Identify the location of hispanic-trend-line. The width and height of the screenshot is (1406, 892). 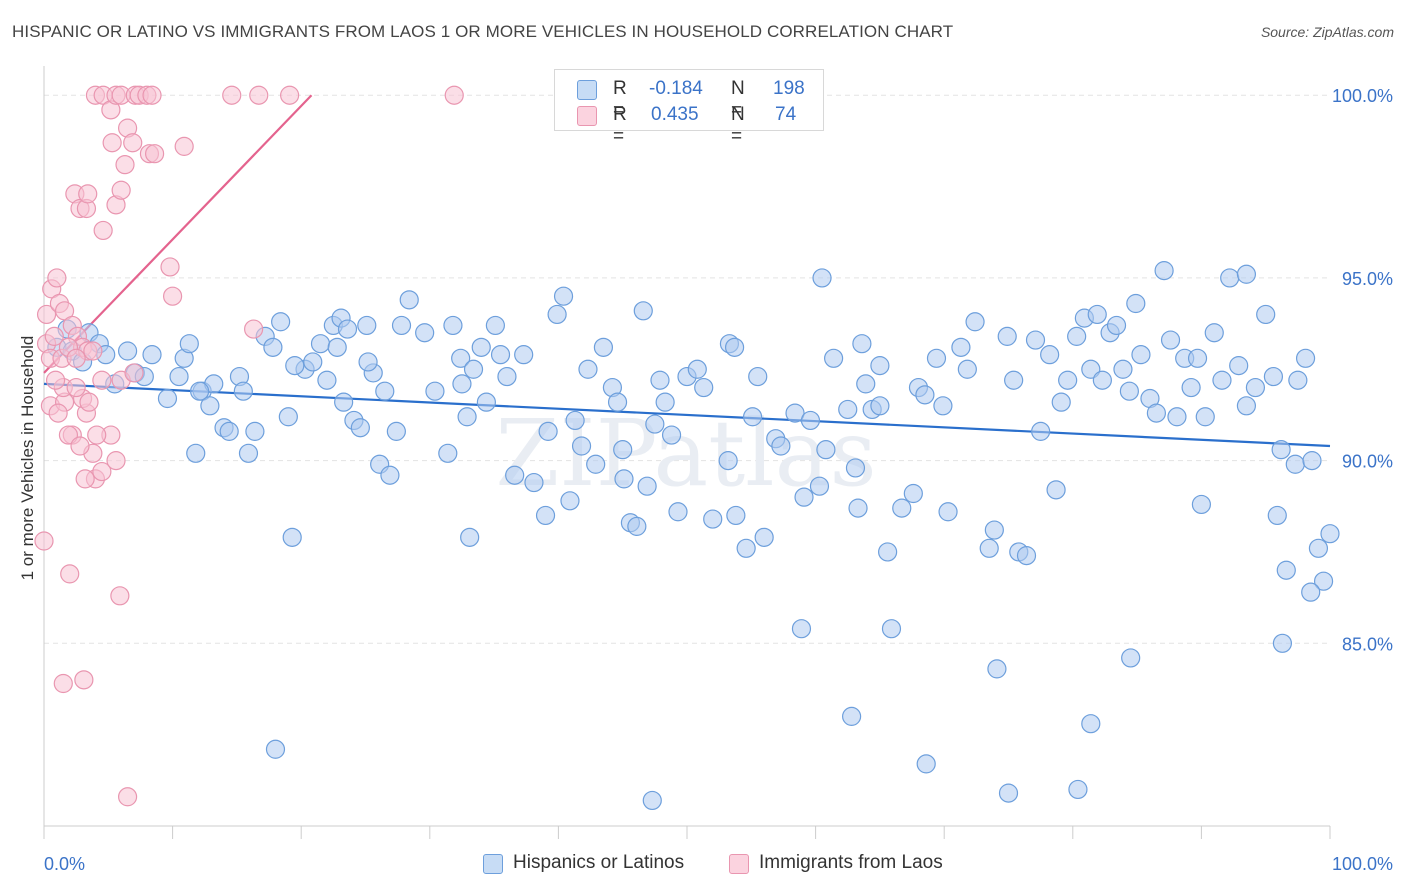
(687, 415).